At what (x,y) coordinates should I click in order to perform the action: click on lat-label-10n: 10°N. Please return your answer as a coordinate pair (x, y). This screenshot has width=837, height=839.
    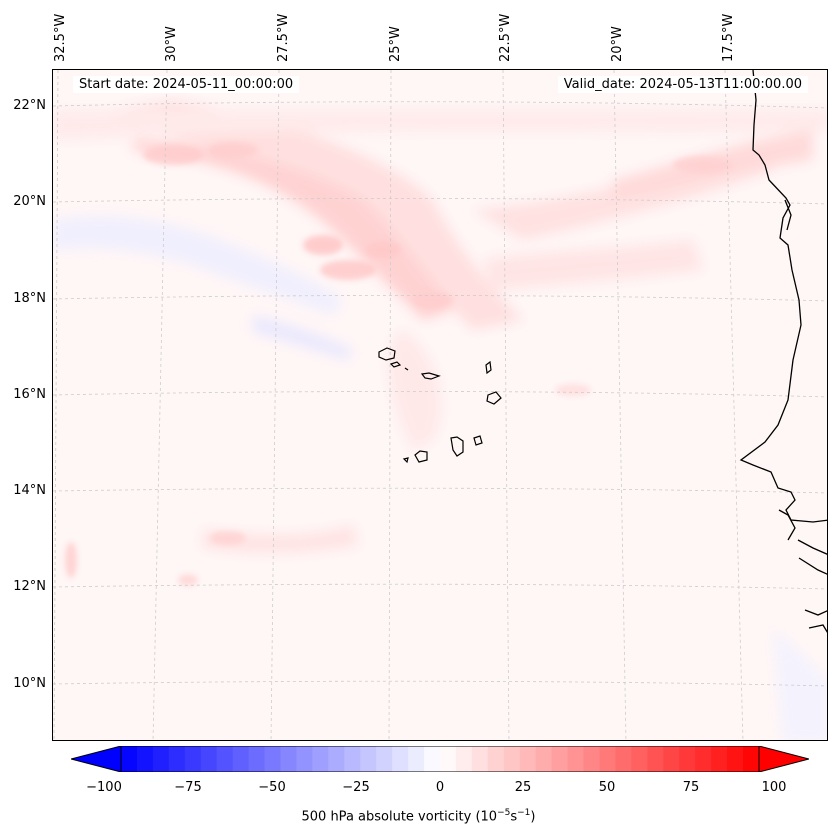
    Looking at the image, I should click on (29, 683).